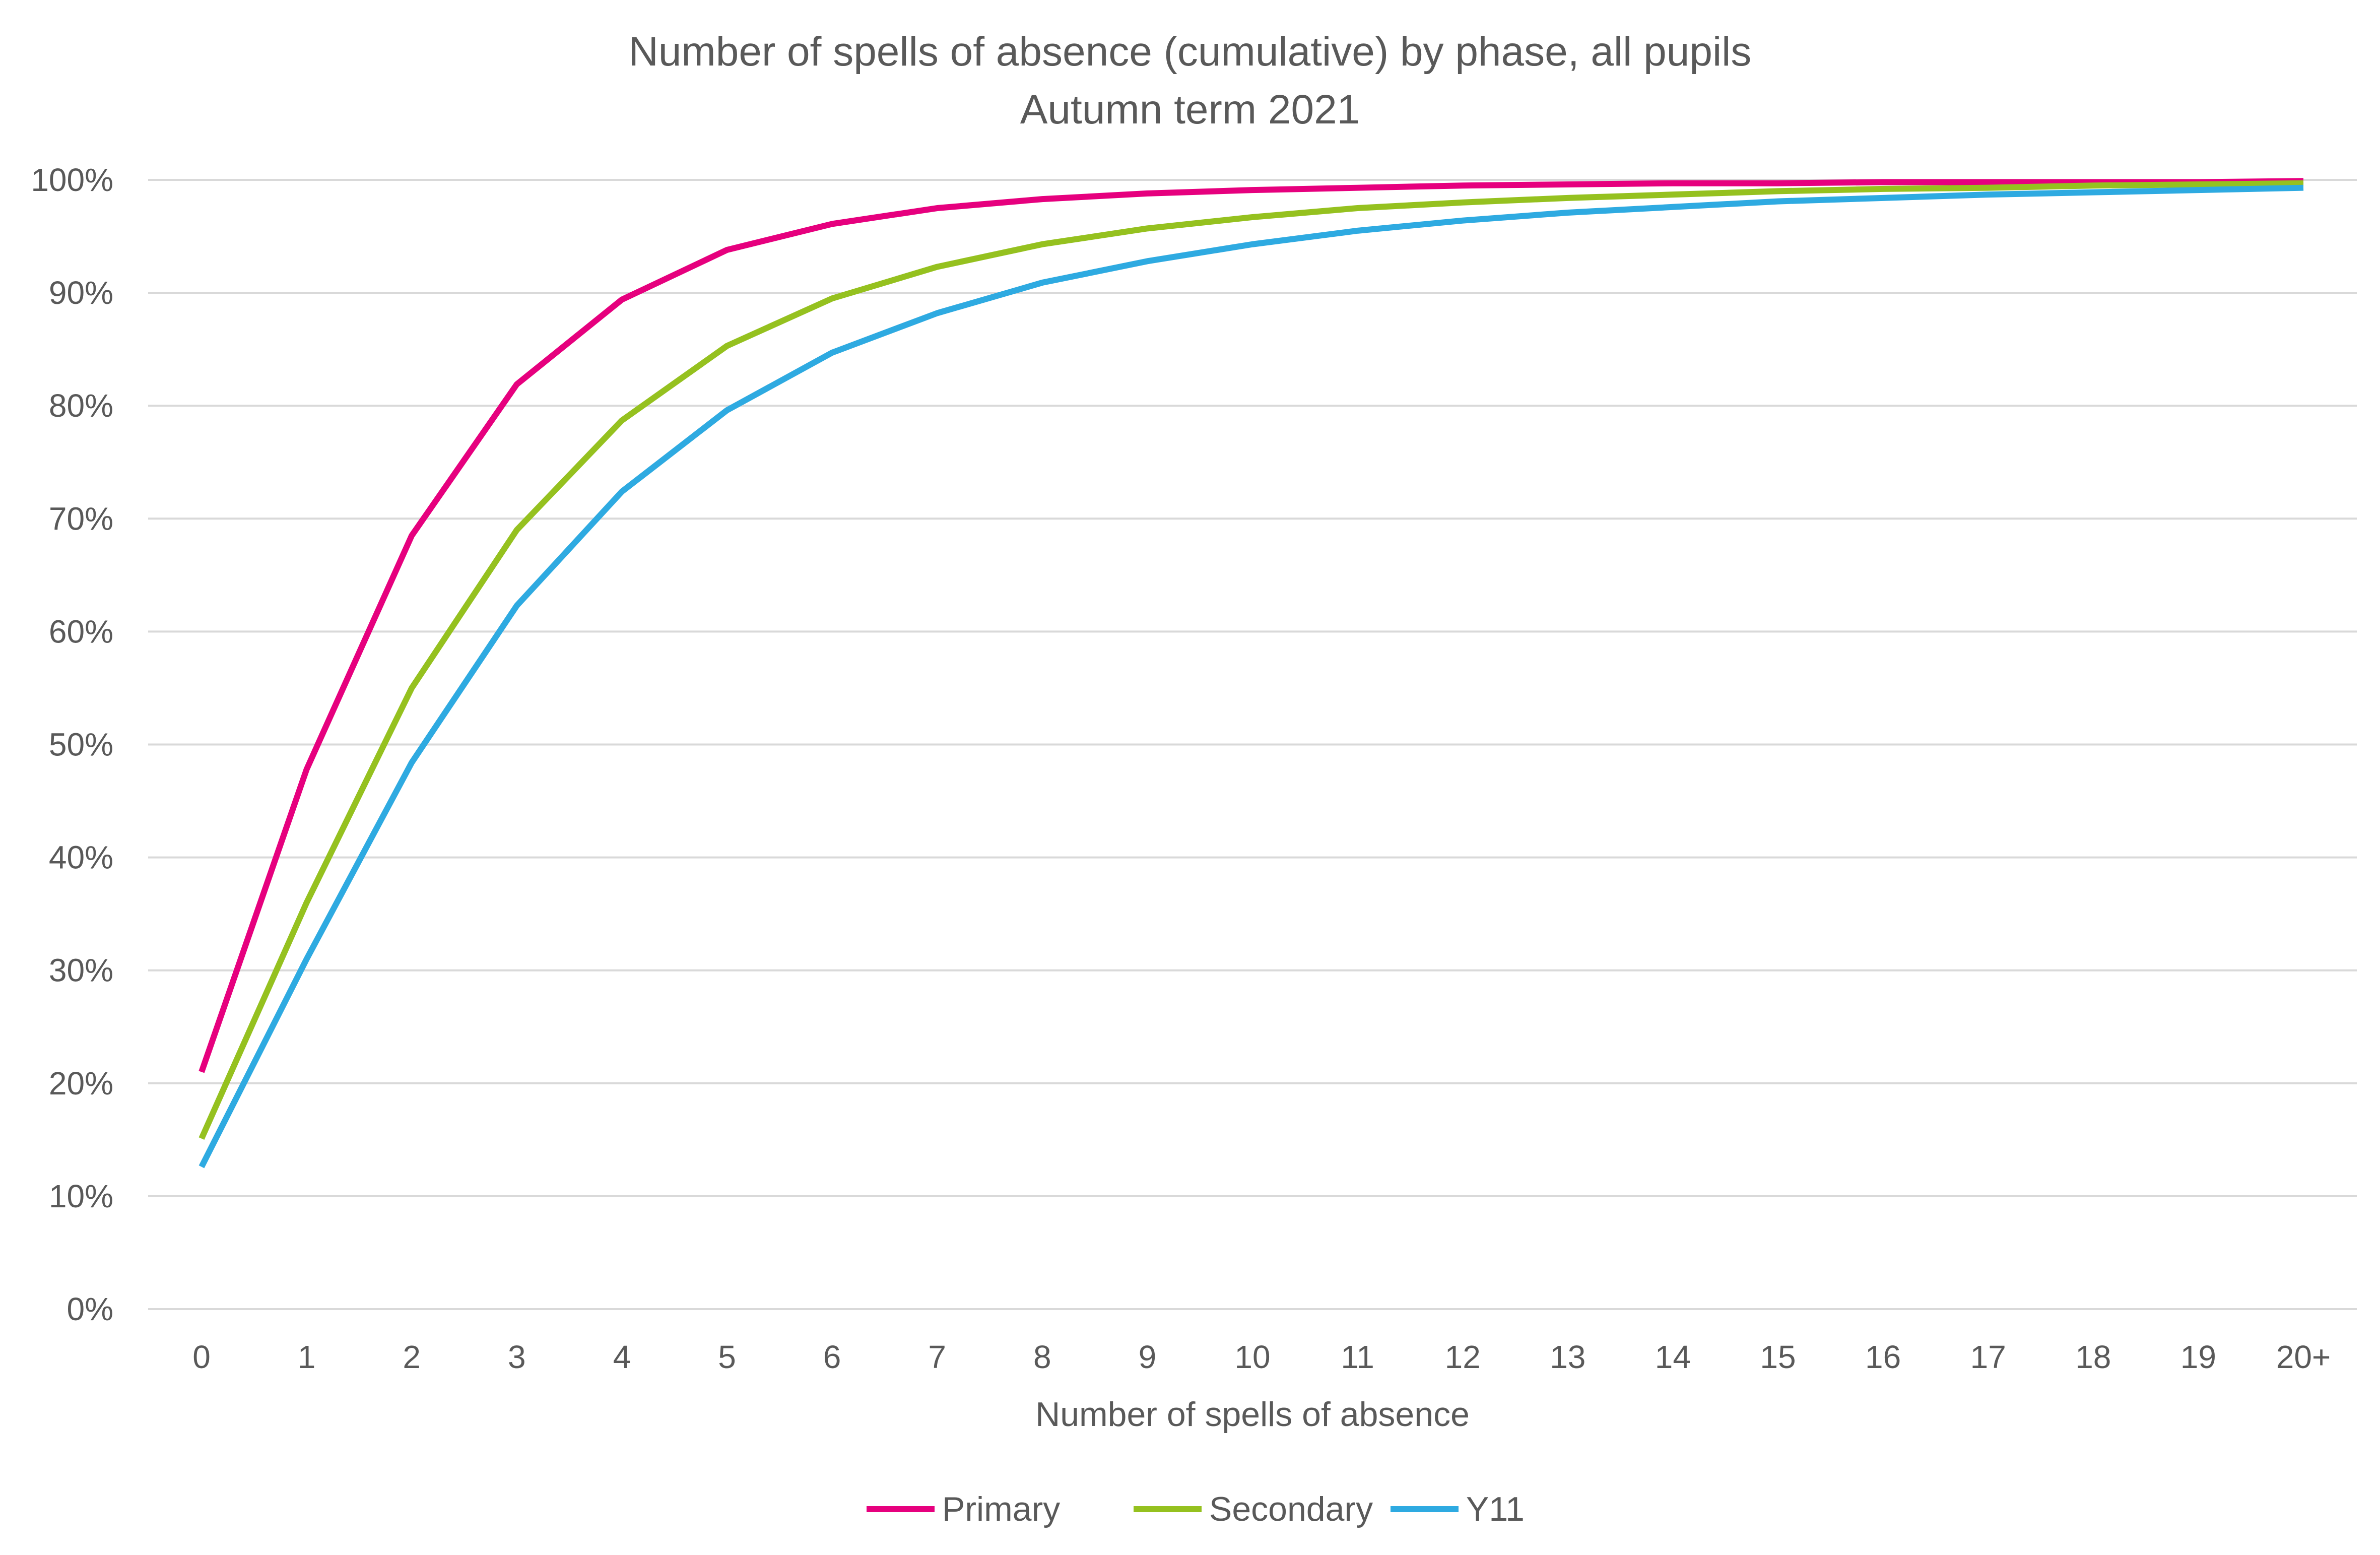 The height and width of the screenshot is (1555, 2380). Describe the element at coordinates (81, 405) in the screenshot. I see `y-tick-label: 80%` at that location.